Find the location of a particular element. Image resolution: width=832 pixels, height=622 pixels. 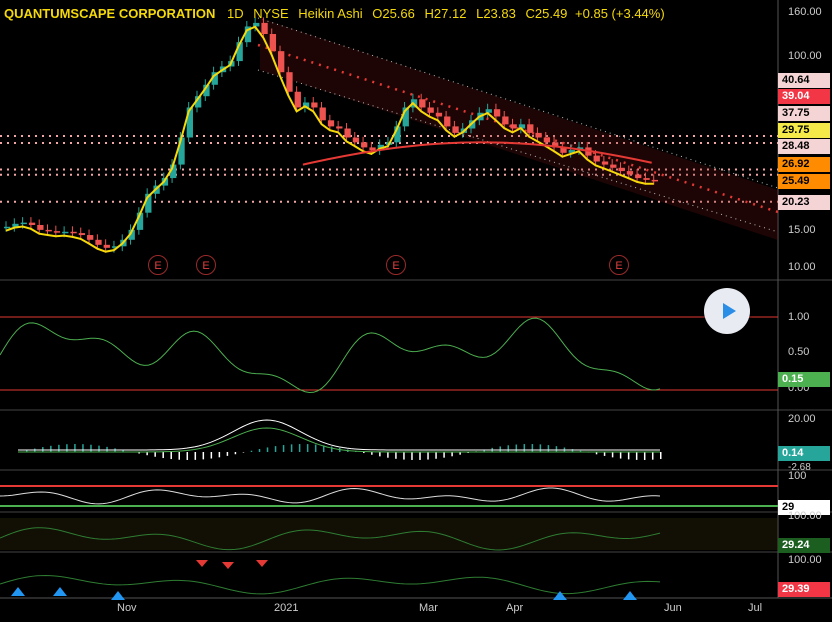

open-label: O is located at coordinates (377, 13).